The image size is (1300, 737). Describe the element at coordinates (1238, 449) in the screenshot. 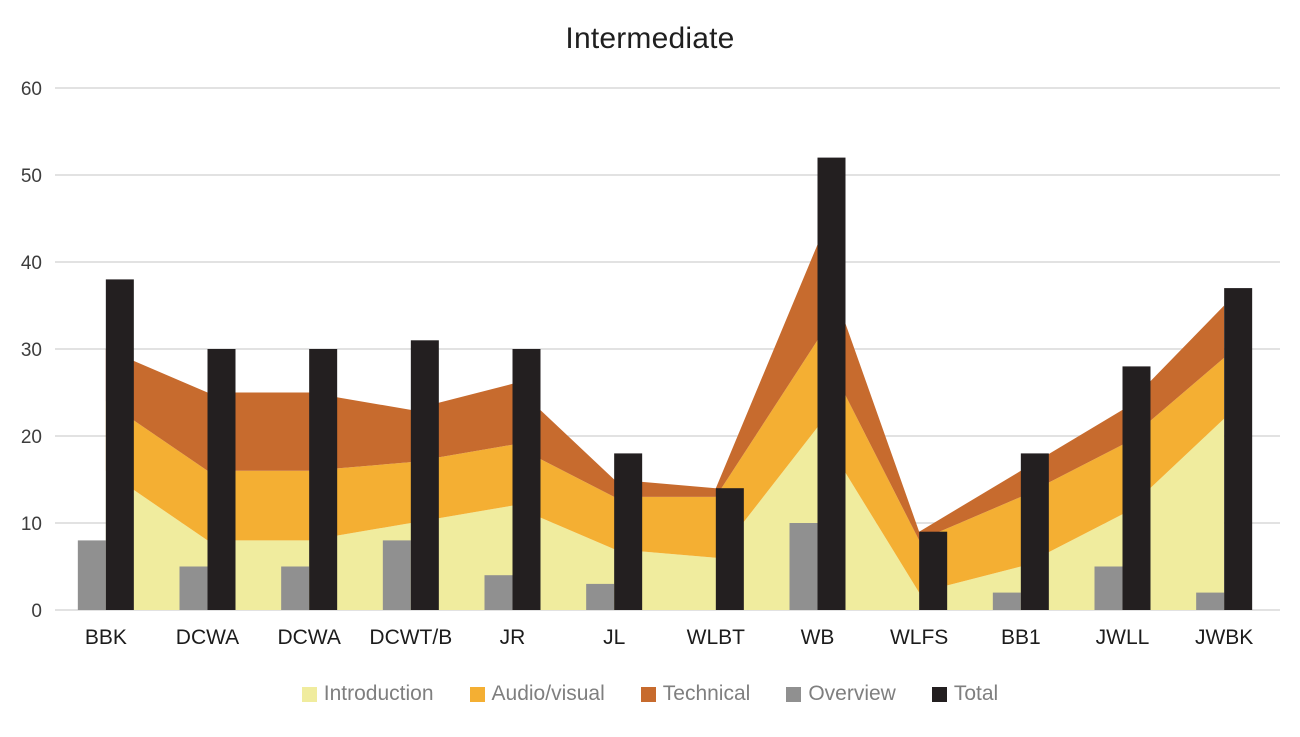

I see `bar-total-jwbk` at that location.